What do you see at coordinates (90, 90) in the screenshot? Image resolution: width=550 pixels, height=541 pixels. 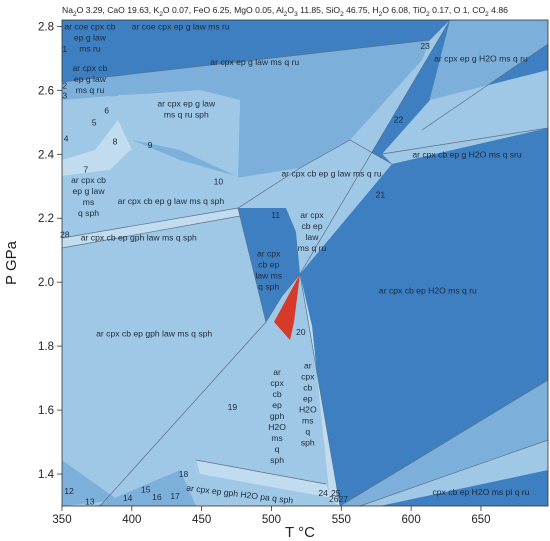 I see `field-label-line: ms q ru` at bounding box center [90, 90].